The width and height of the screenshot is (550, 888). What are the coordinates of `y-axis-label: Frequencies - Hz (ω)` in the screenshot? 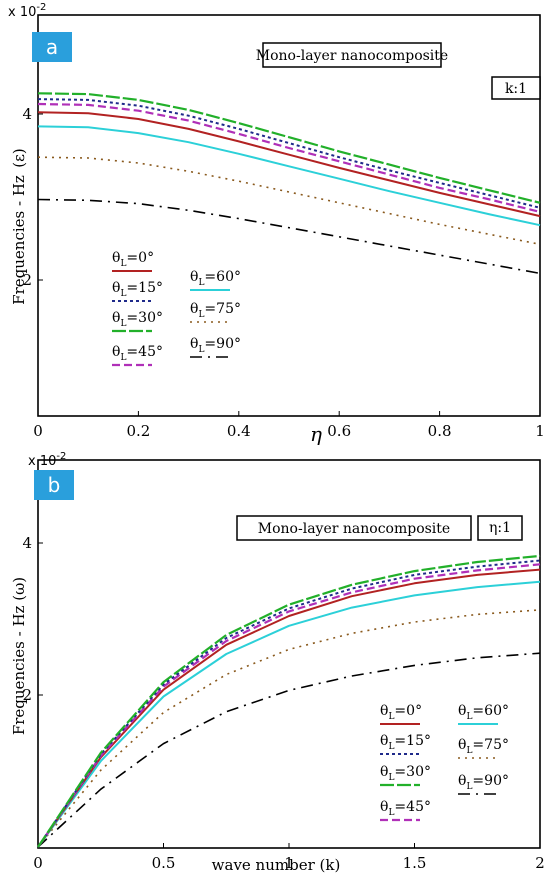 It's located at (19, 656).